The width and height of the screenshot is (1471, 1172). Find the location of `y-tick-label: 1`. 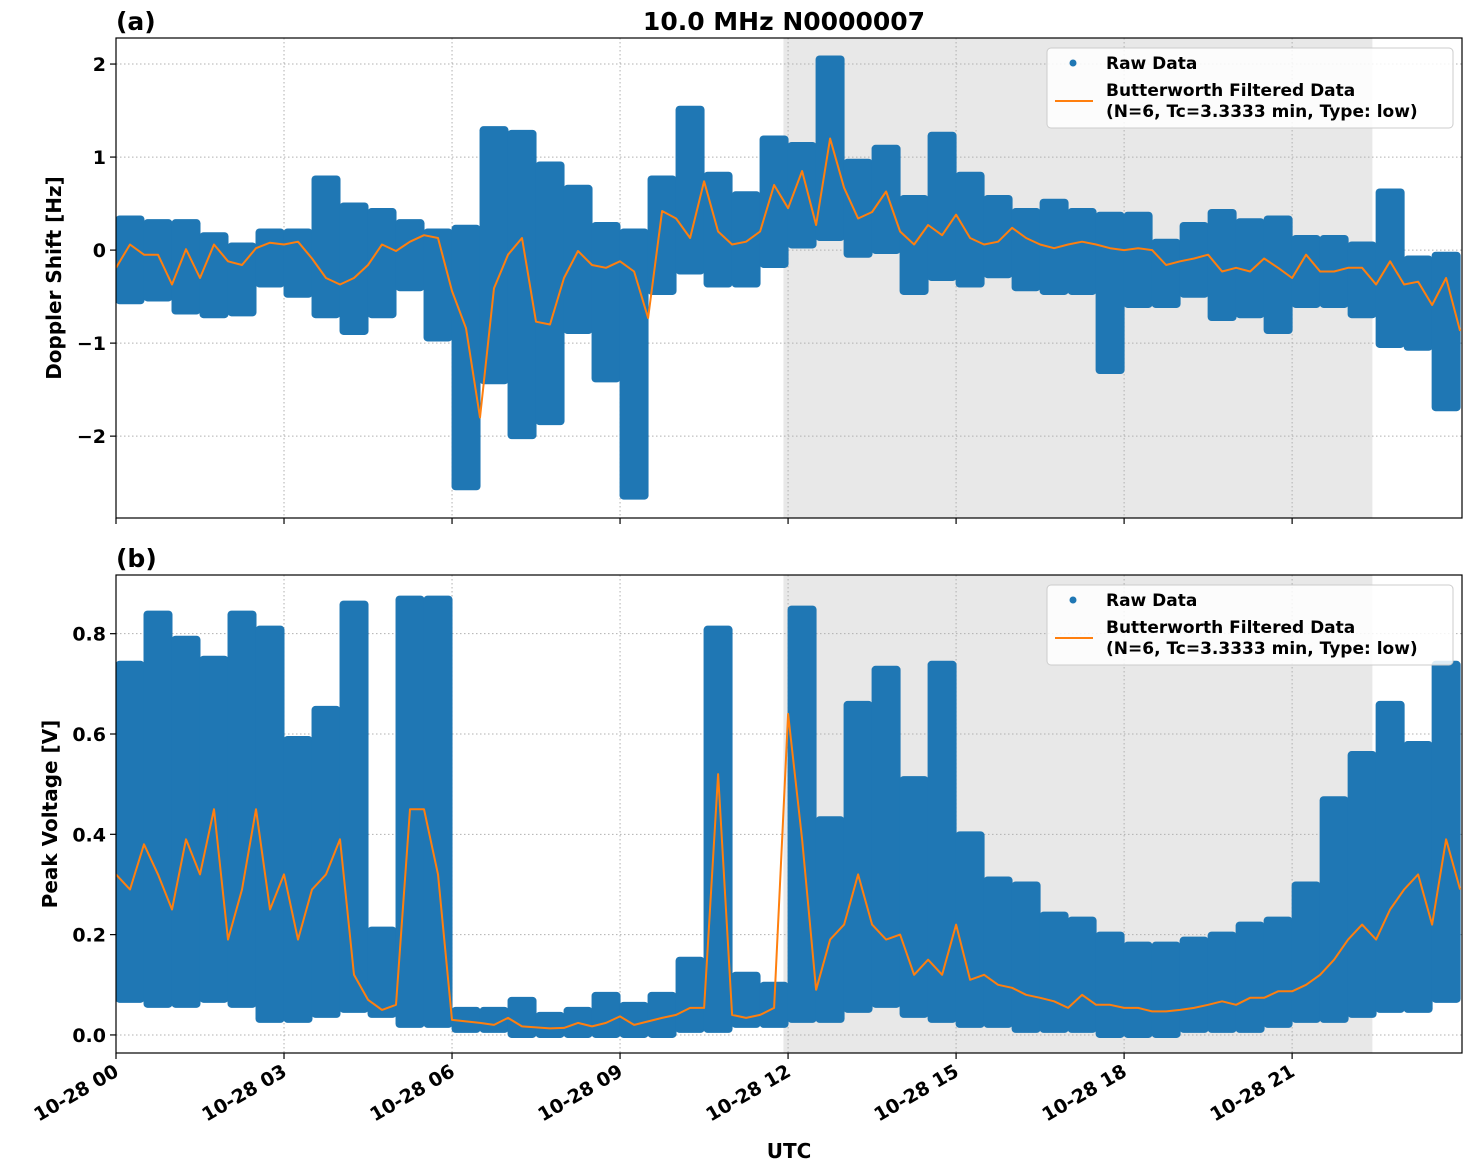

y-tick-label: 1 is located at coordinates (99, 158).